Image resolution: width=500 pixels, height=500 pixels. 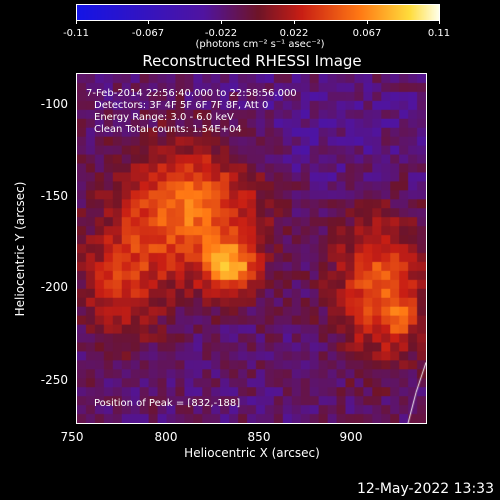 I want to click on colorbar-tick-label: -0.11, so click(x=76, y=33).